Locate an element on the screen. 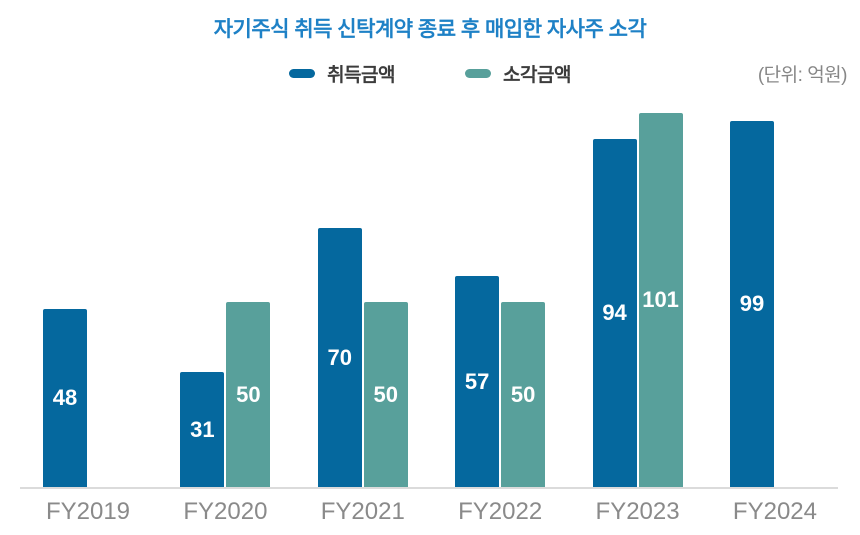 The width and height of the screenshot is (860, 535). bar-retired-fy2020: 50 is located at coordinates (248, 394).